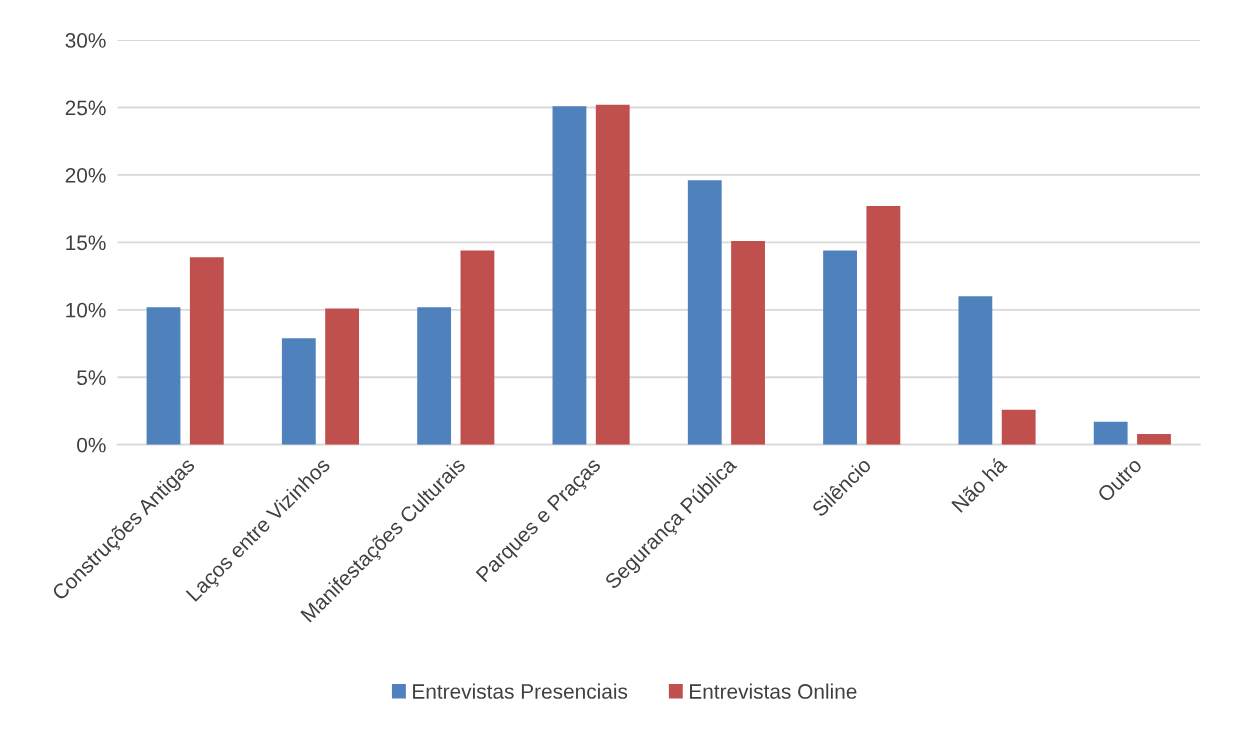  Describe the element at coordinates (91, 445) in the screenshot. I see `y-tick-label: 0%` at that location.